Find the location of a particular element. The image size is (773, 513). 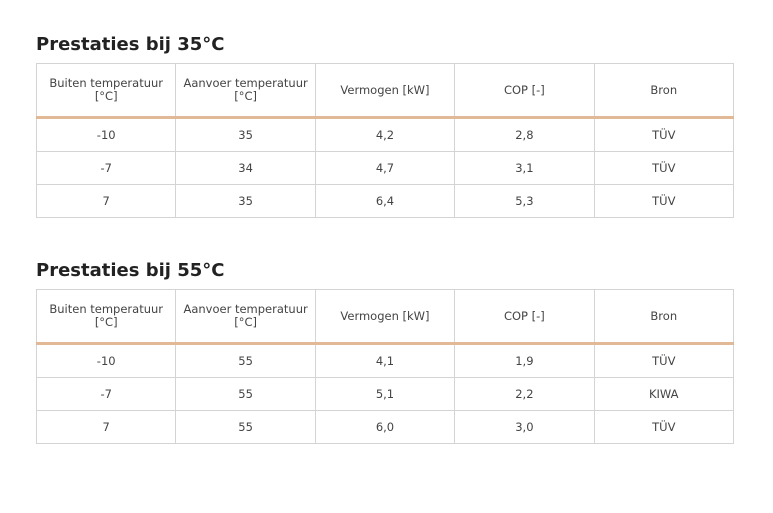

table-row: 7 35 6,4 5,3 TÜV is located at coordinates (385, 201).